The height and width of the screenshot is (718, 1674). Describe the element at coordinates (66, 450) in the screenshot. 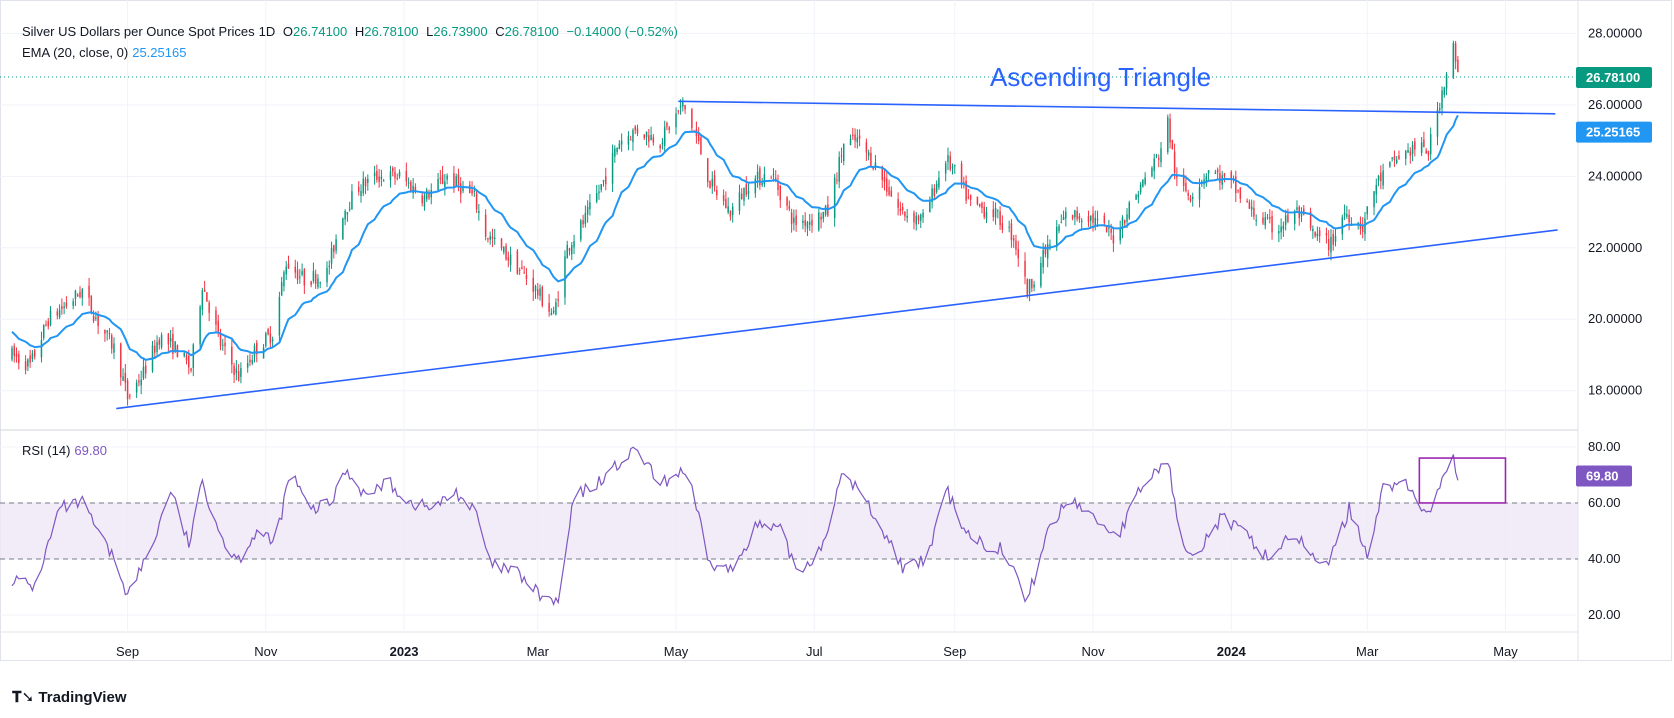

I see `rsi-legend: RSI (14) 69.80` at that location.